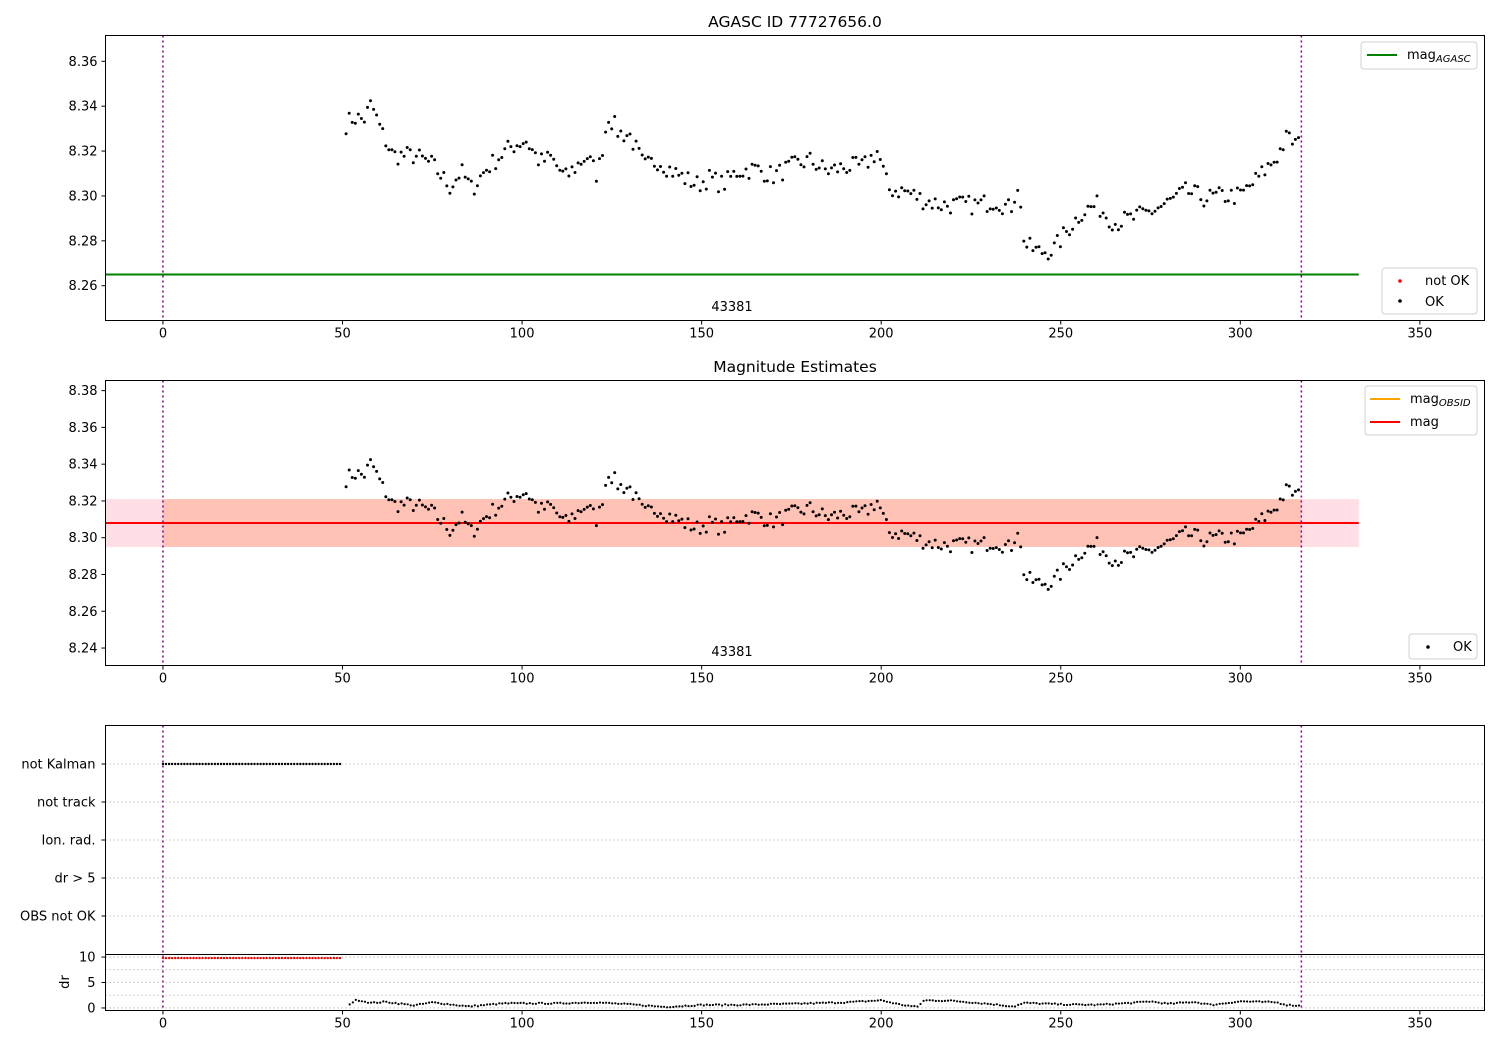 The width and height of the screenshot is (1500, 1050). Describe the element at coordinates (1400, 281) in the screenshot. I see `legend-not-ok-marker` at that location.